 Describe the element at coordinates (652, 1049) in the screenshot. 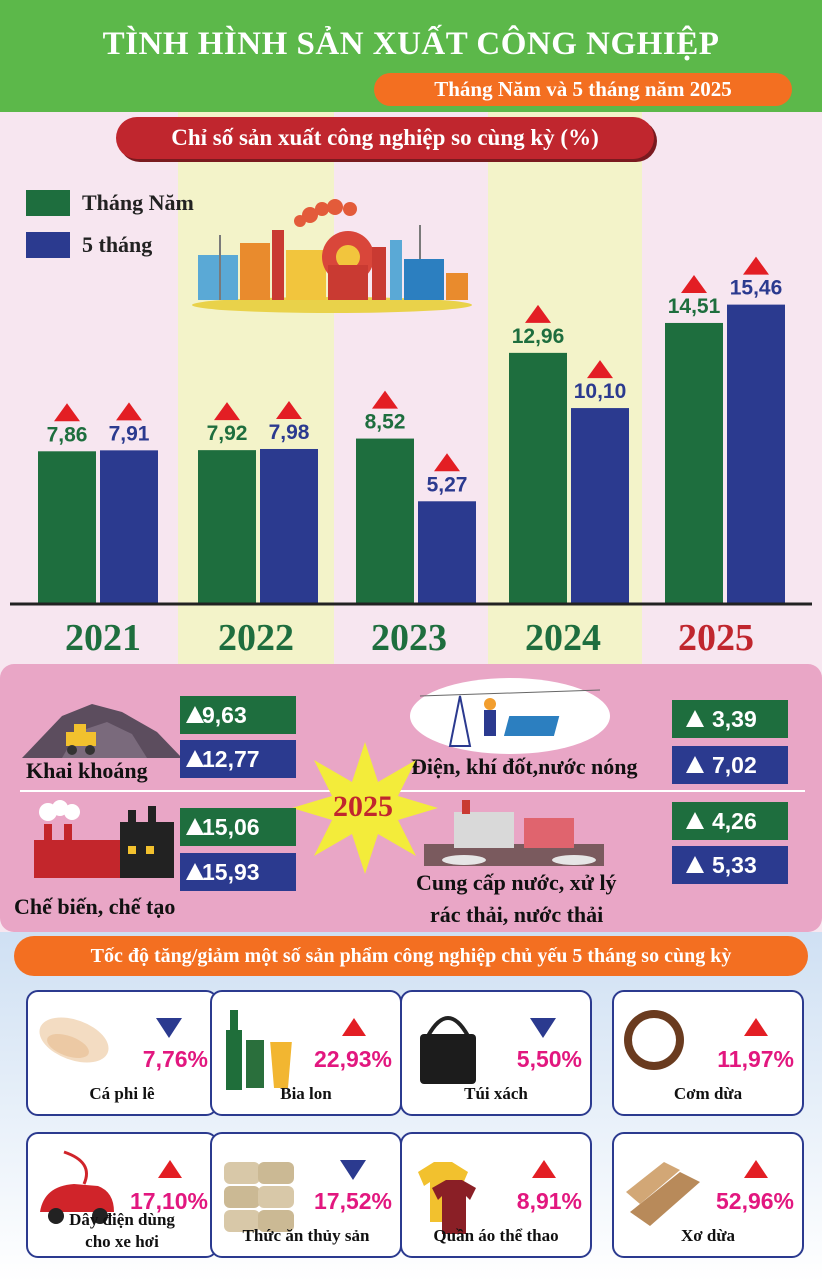

I see `coconut-icon` at that location.